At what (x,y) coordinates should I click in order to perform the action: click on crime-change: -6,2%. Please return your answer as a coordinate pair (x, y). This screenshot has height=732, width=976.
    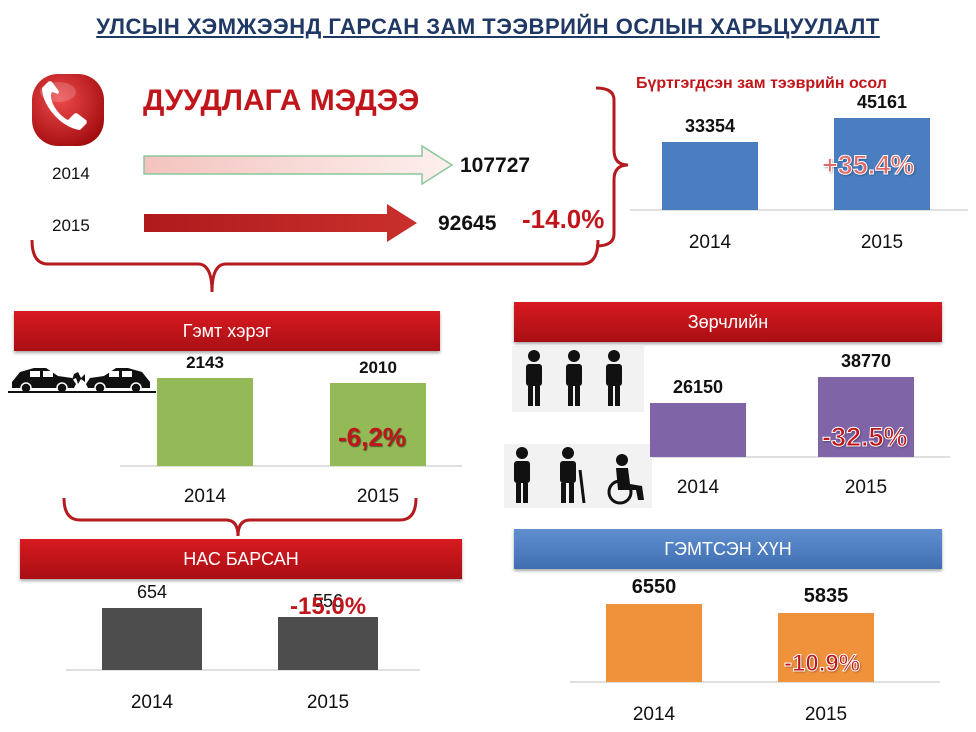
    Looking at the image, I should click on (372, 437).